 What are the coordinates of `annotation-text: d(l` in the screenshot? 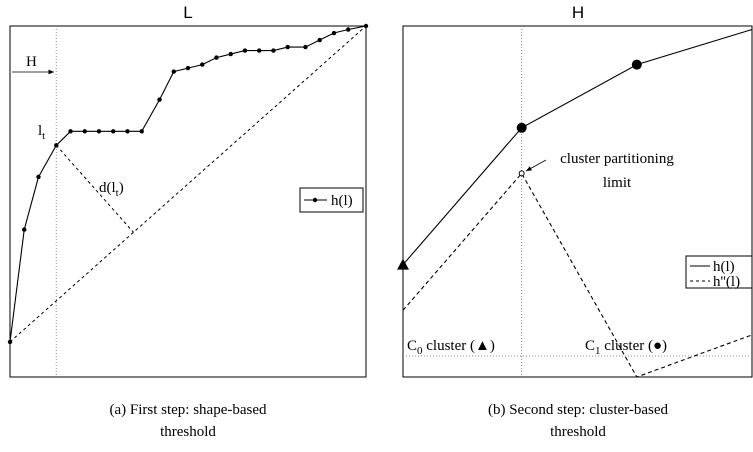 It's located at (107, 188).